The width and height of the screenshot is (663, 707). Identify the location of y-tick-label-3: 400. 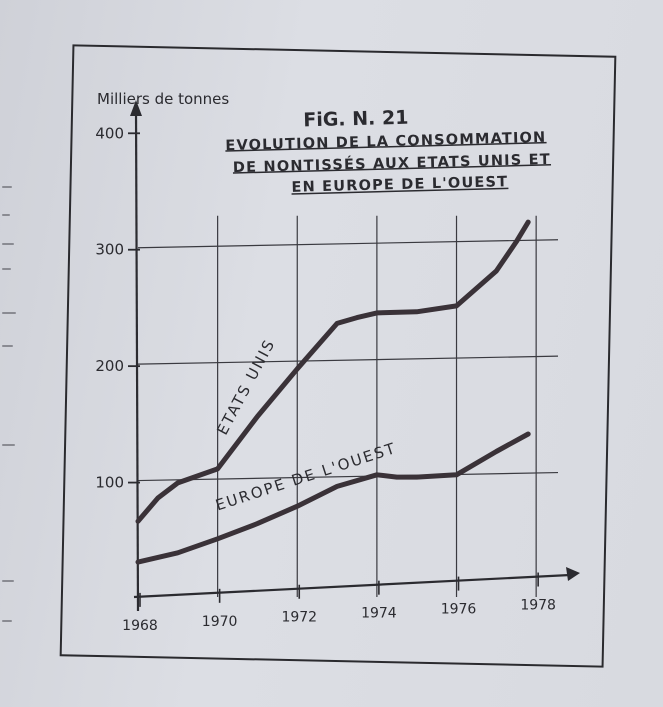
(109, 133).